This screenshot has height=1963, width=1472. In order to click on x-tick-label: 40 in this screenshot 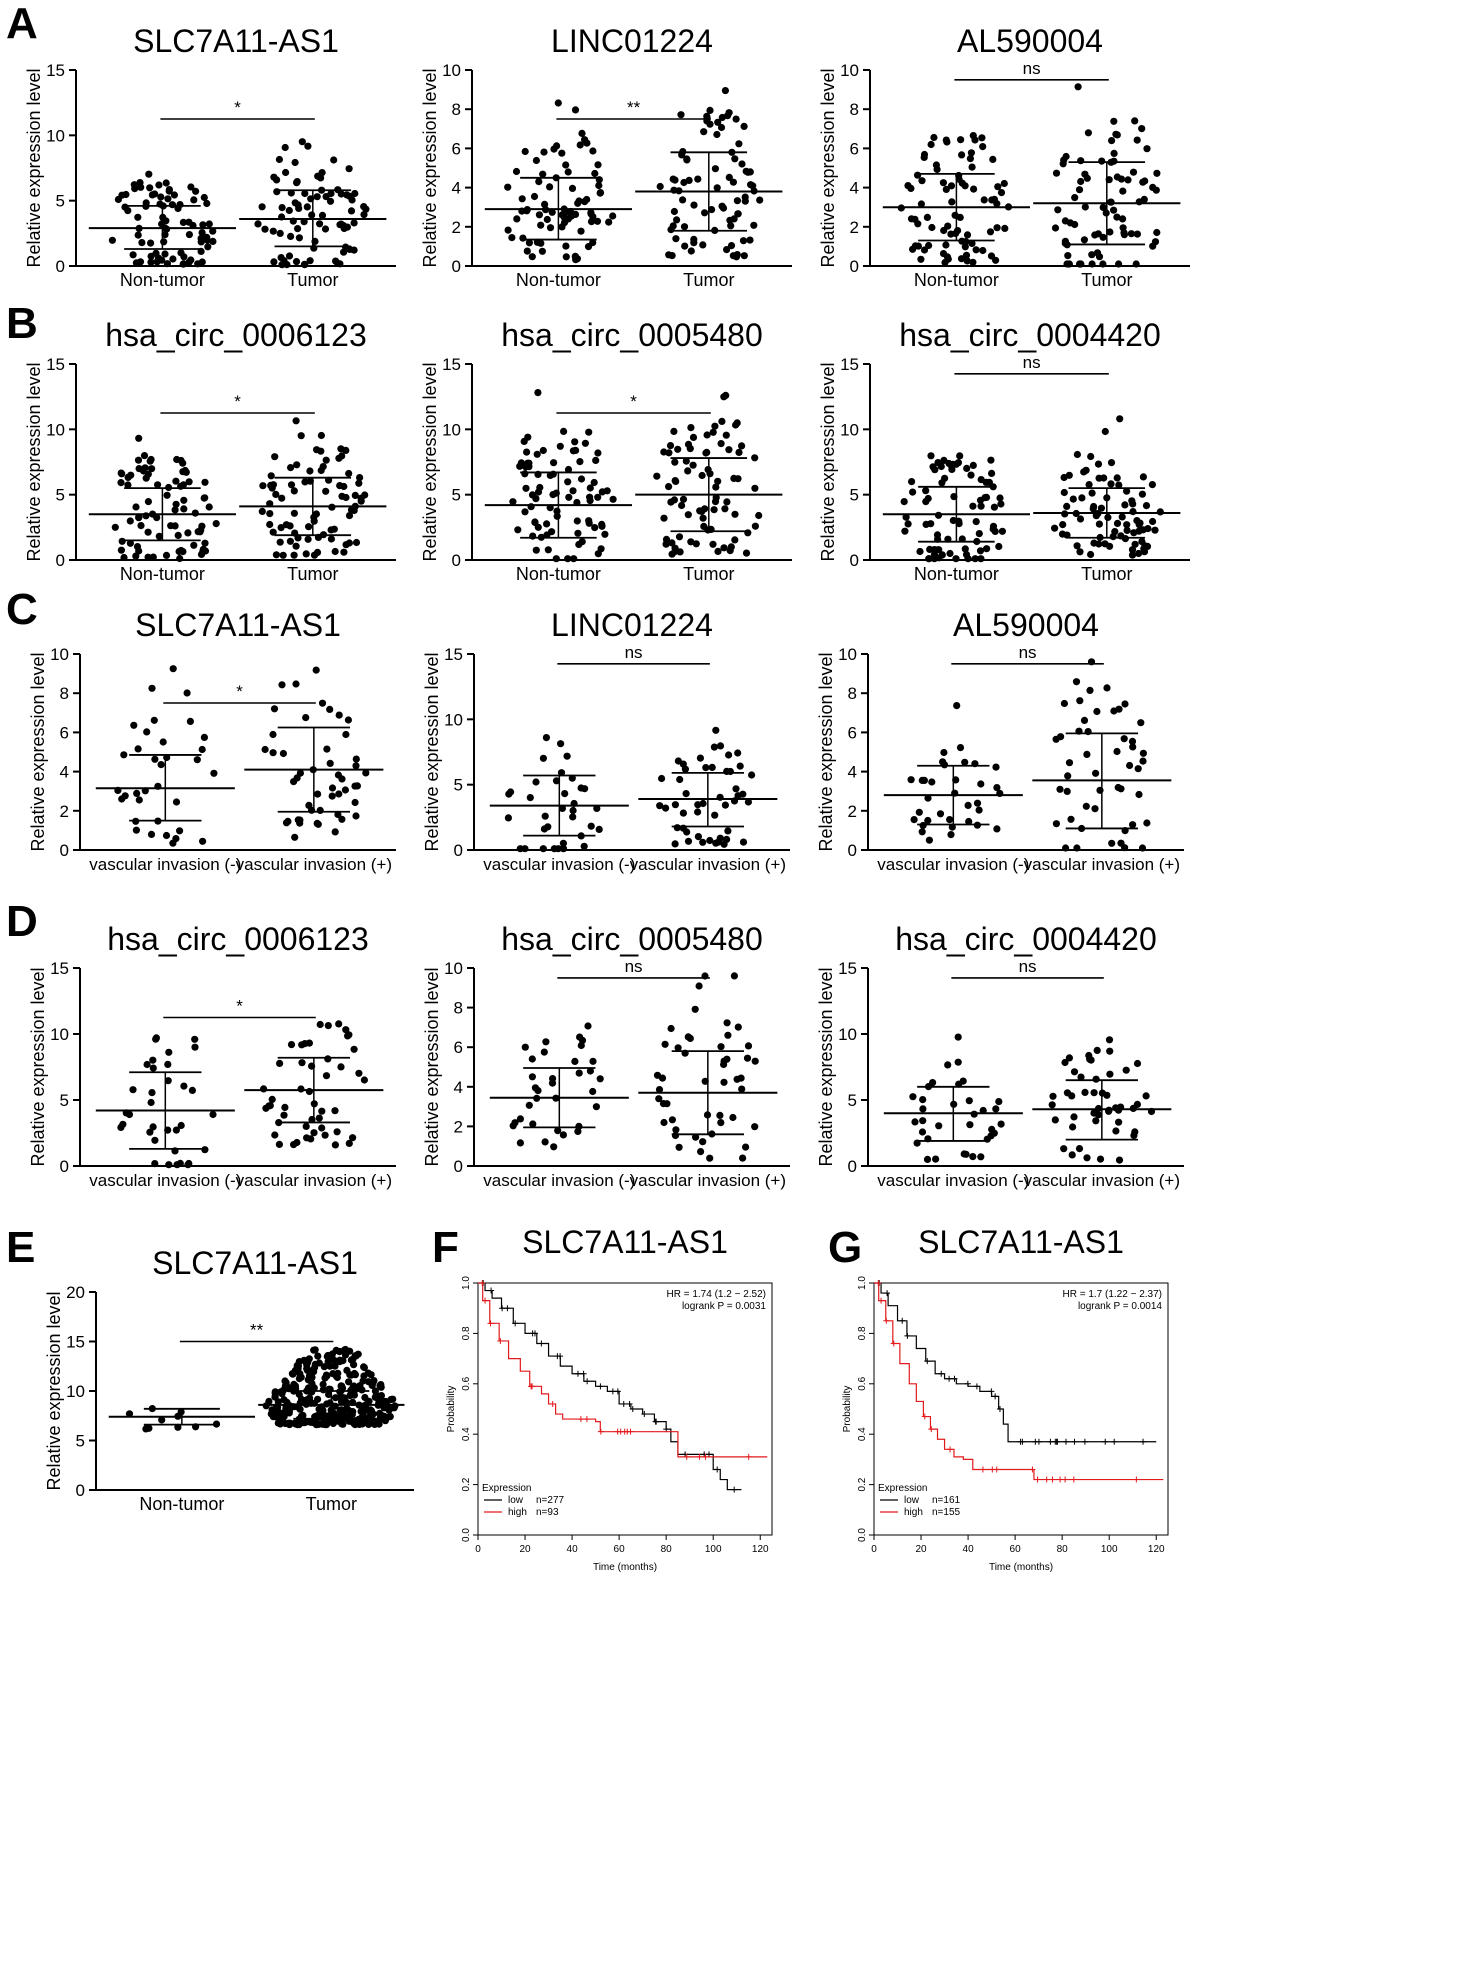, I will do `click(969, 1549)`.